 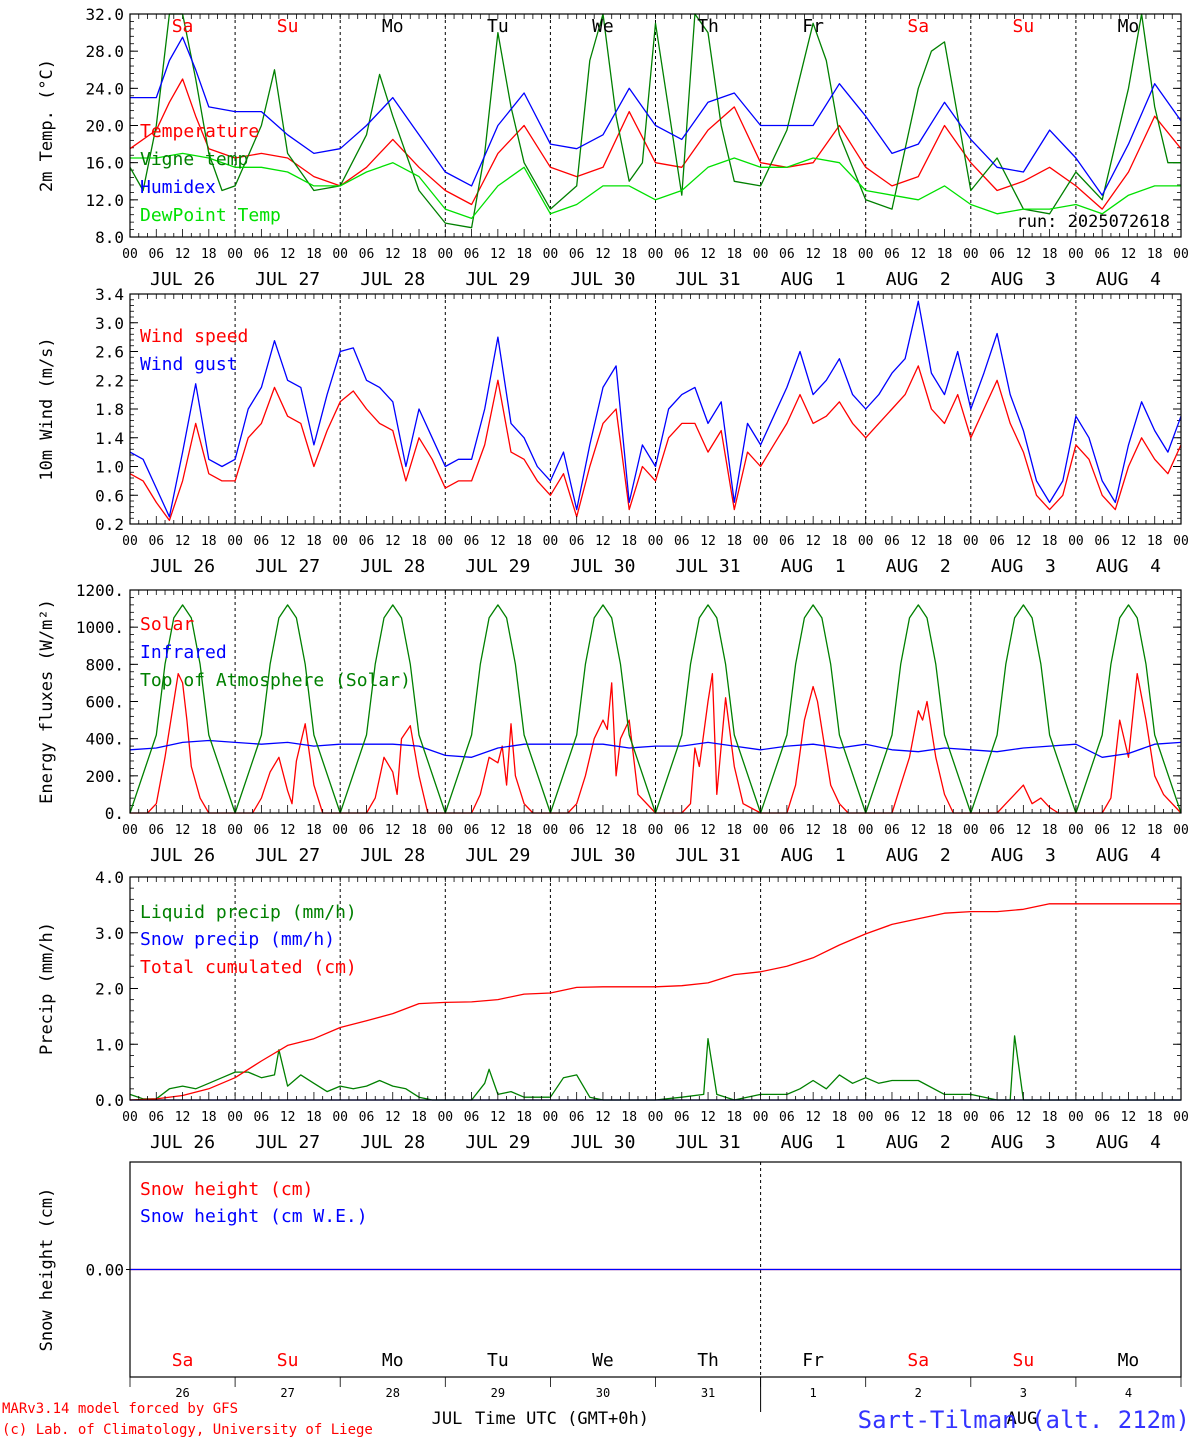 What do you see at coordinates (813, 1142) in the screenshot?
I see `date-label: AUG 1` at bounding box center [813, 1142].